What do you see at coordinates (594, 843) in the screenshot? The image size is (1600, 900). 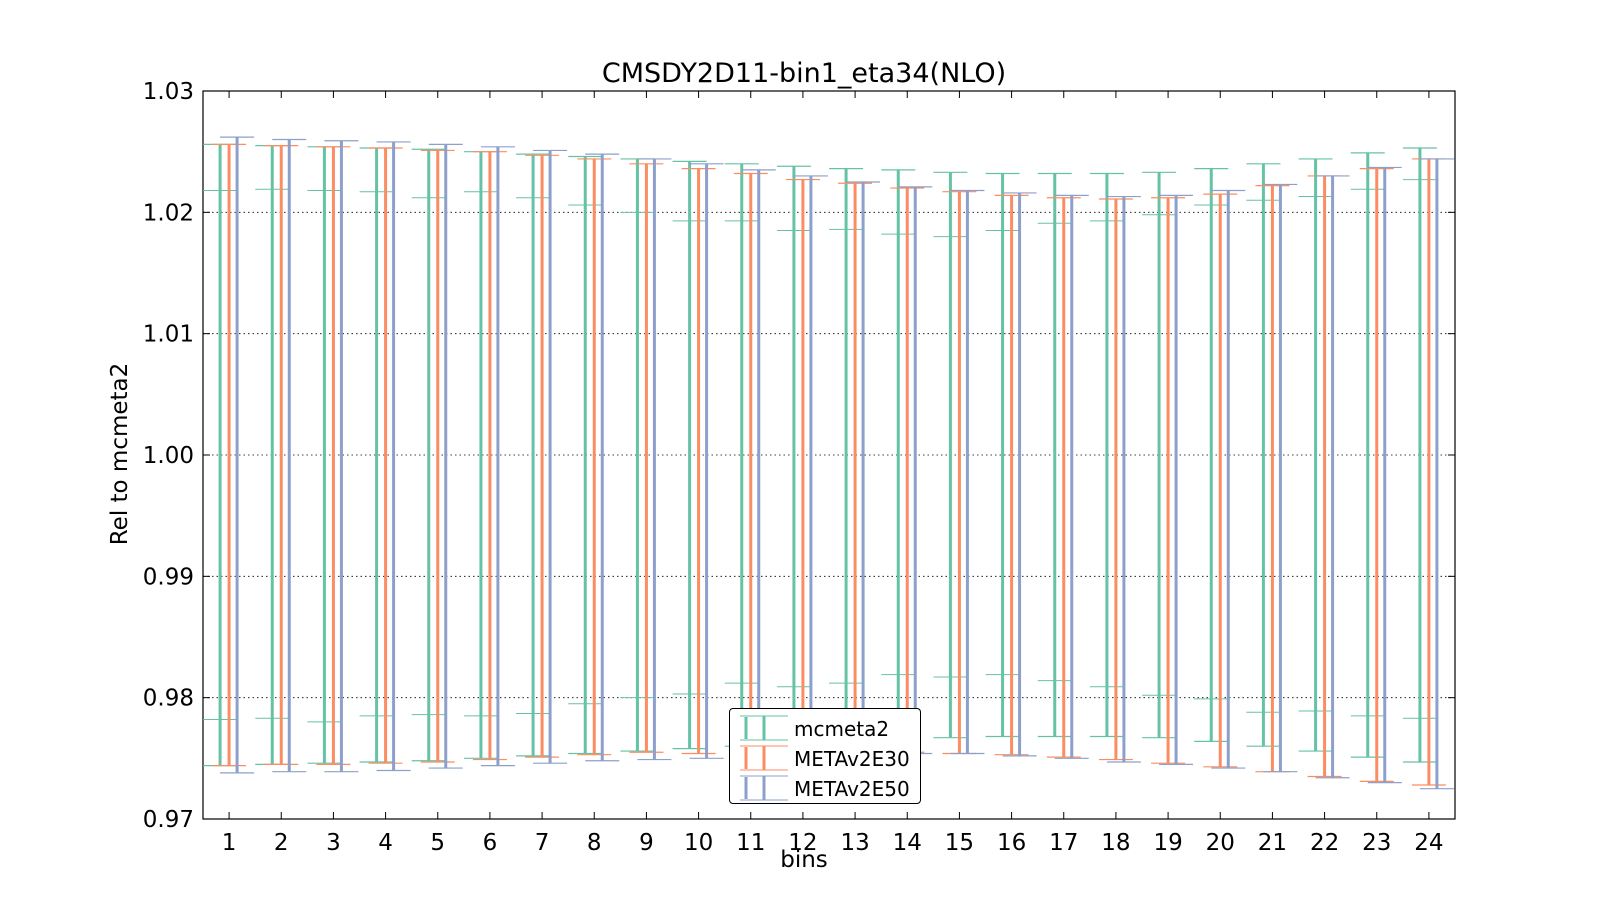 I see `x-tick-label: 8` at bounding box center [594, 843].